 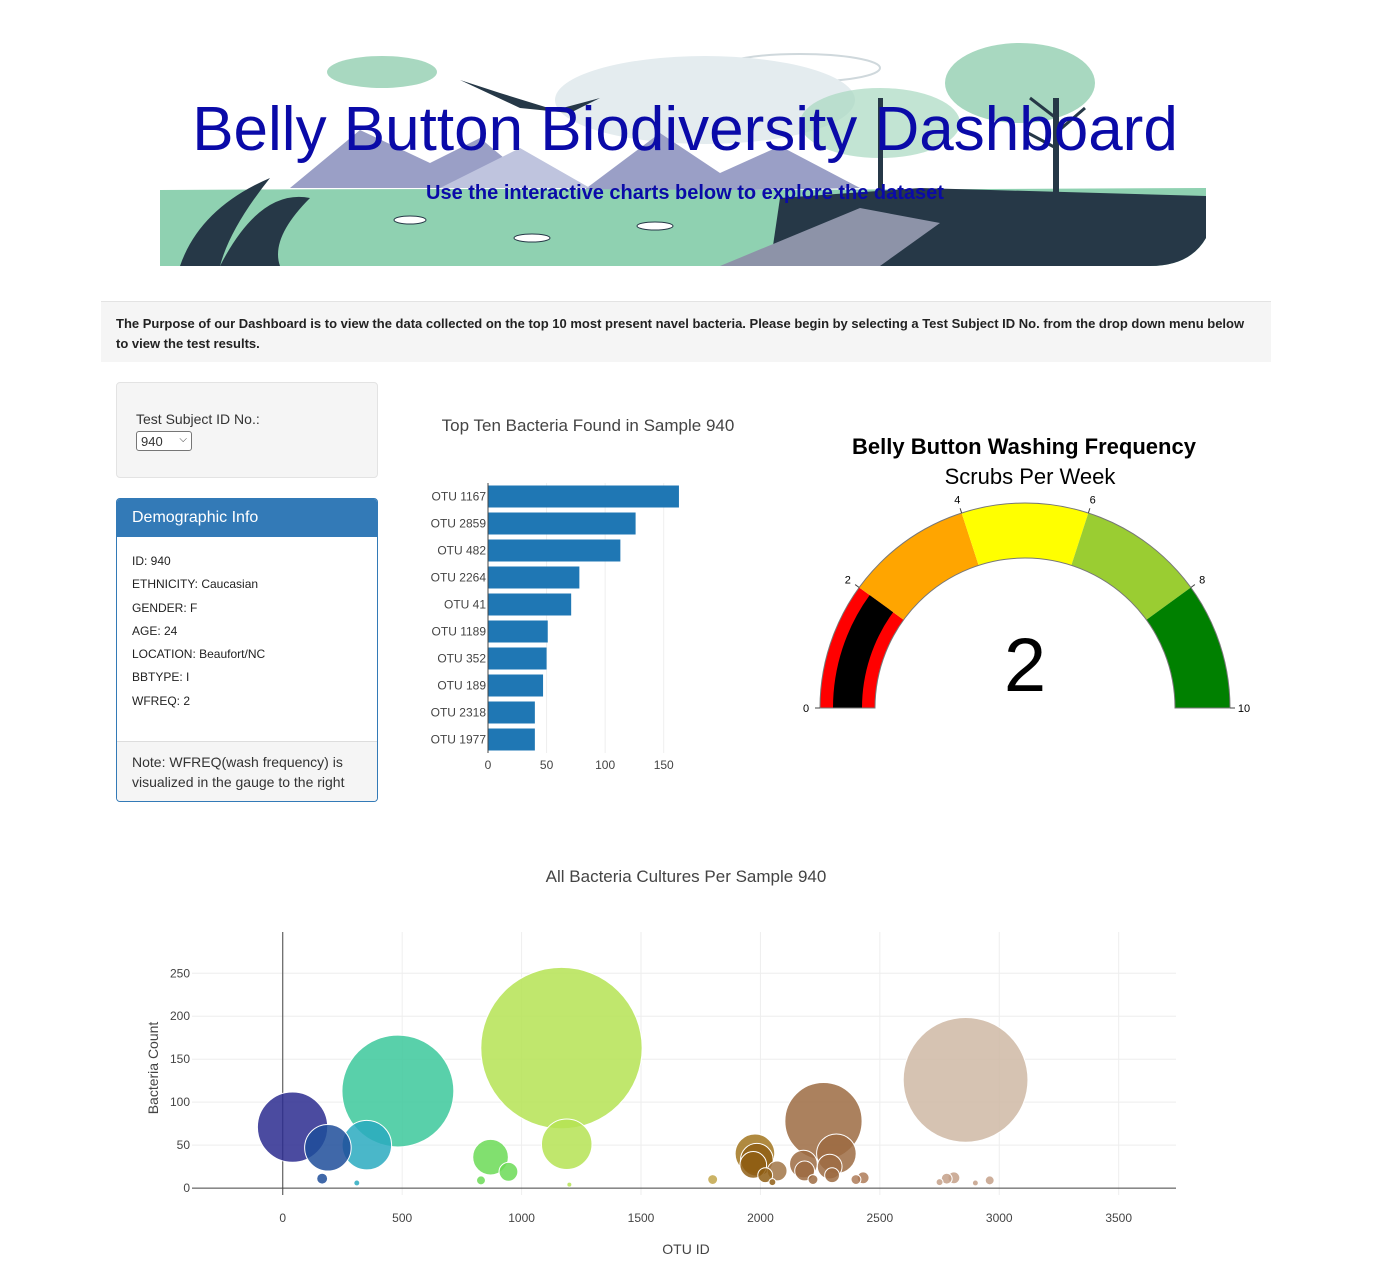 I want to click on bar-x-tick-label: 100, so click(x=605, y=765).